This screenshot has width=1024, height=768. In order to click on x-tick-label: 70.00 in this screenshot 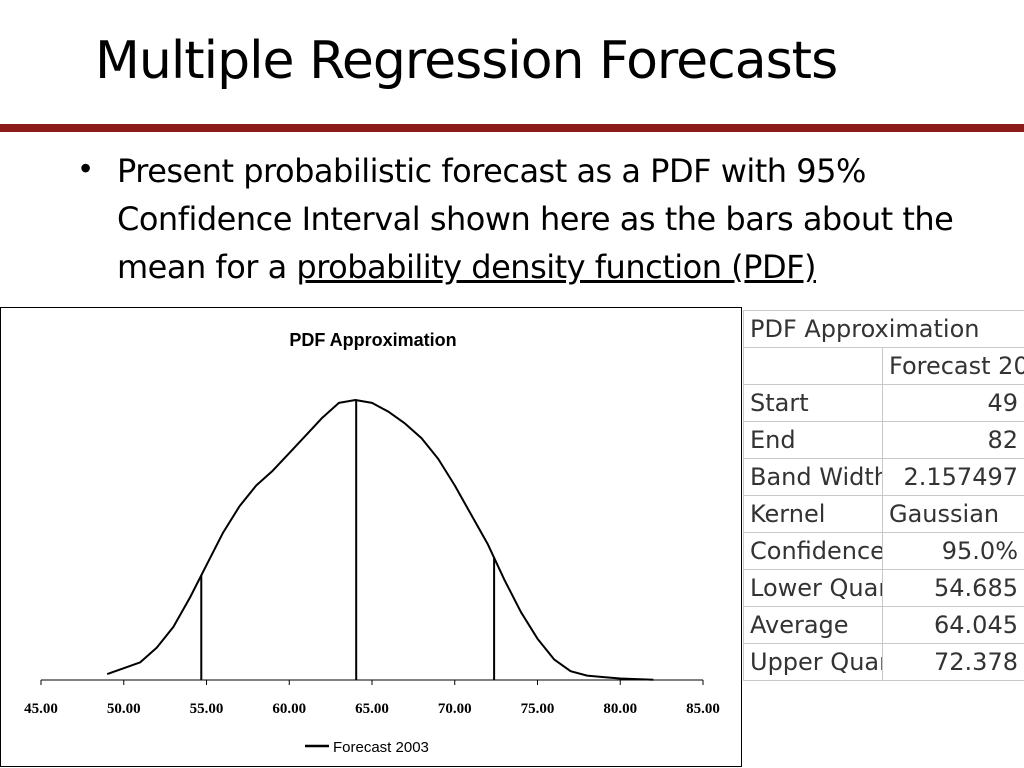, I will do `click(455, 709)`.